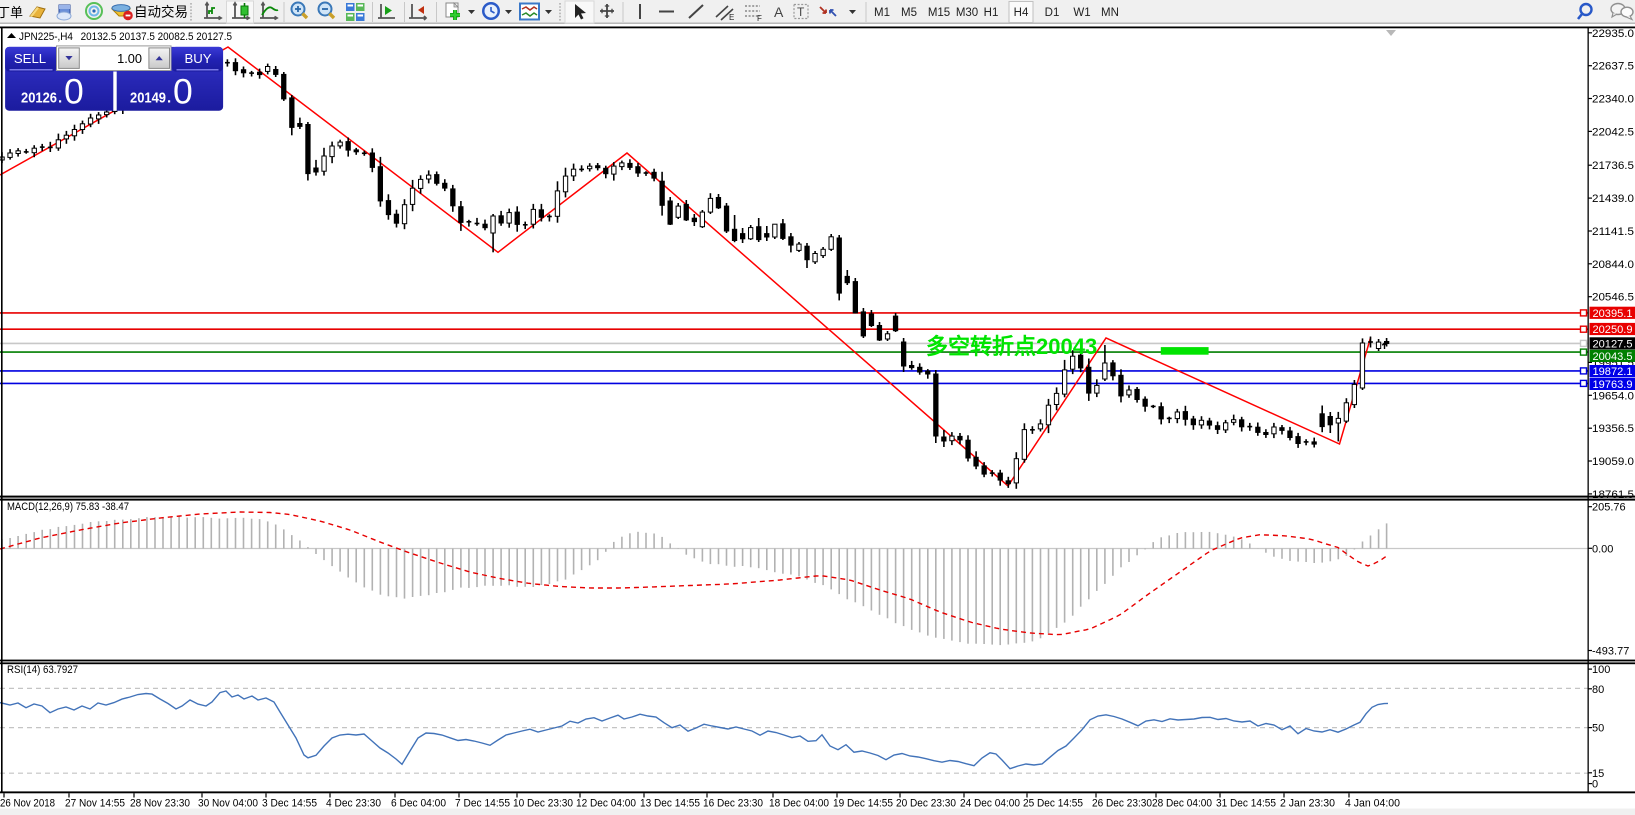  Describe the element at coordinates (731, 17) in the screenshot. I see `svg-text: E` at that location.